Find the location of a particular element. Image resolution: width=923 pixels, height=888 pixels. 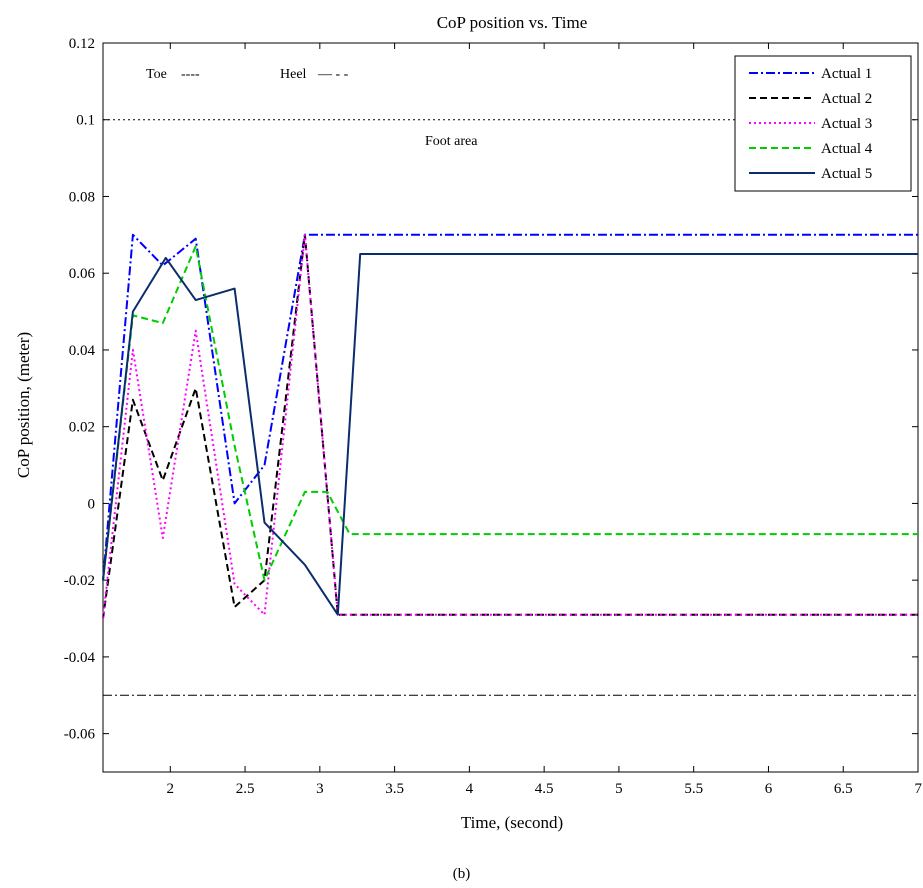

x-tick-label: 3.5 is located at coordinates (394, 789).